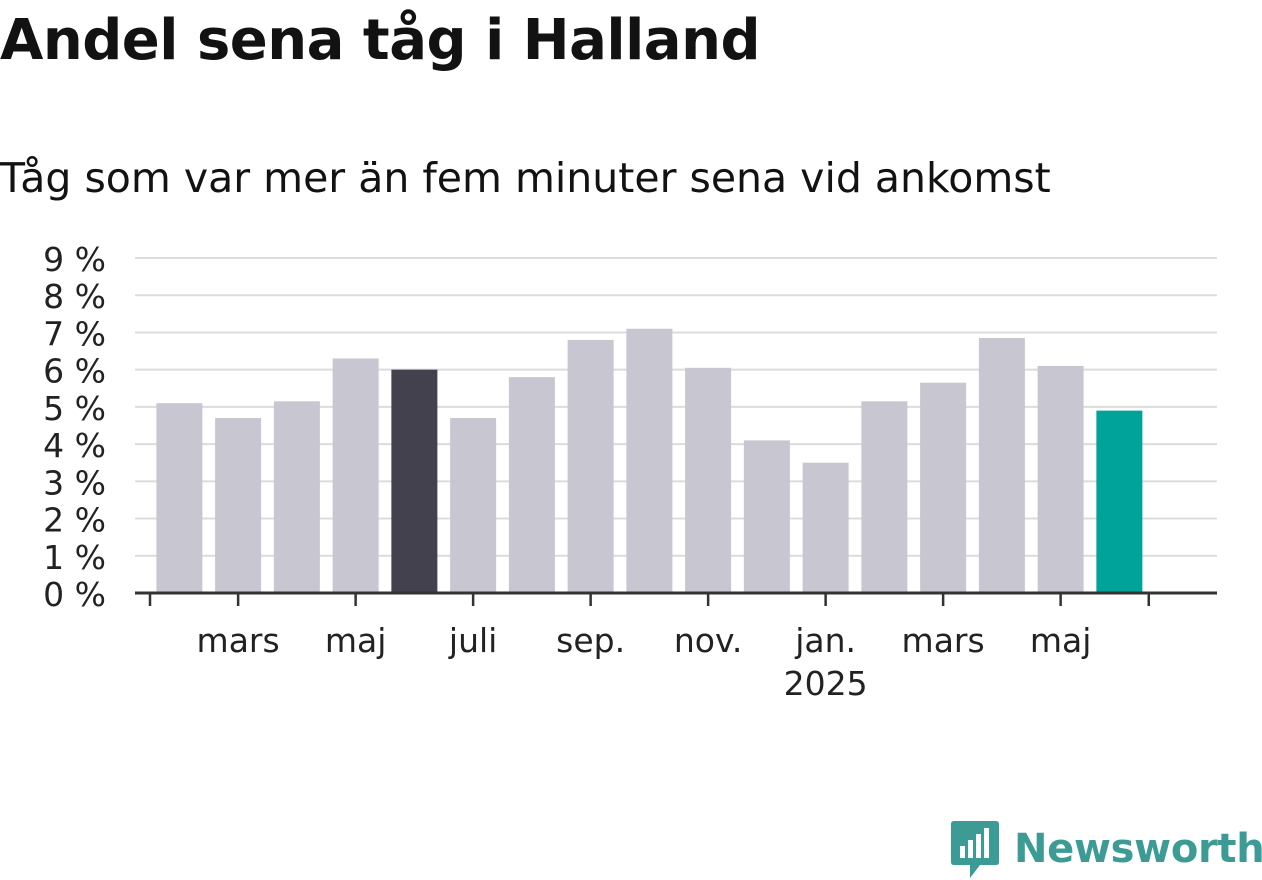 The width and height of the screenshot is (1262, 880). I want to click on x-tick-label: nov., so click(708, 640).